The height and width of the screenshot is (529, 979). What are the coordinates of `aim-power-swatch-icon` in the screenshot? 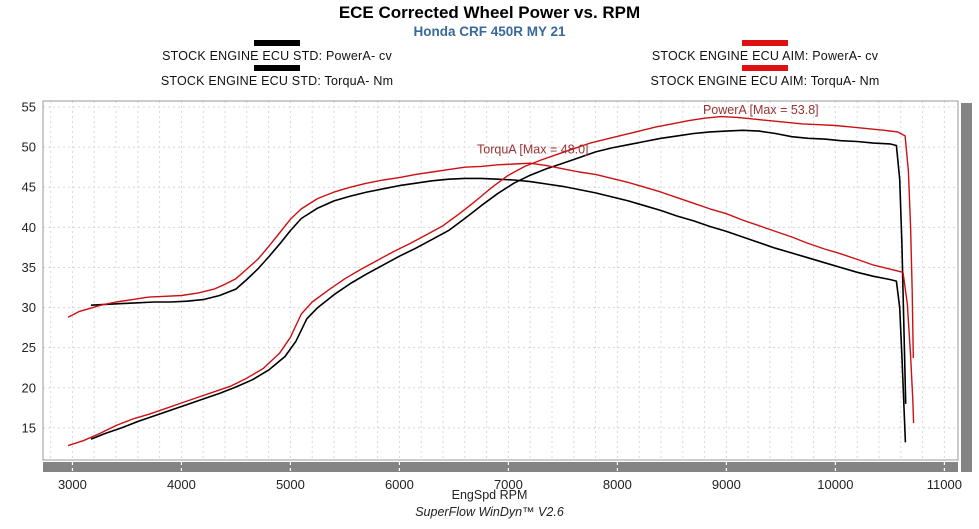 It's located at (764, 43).